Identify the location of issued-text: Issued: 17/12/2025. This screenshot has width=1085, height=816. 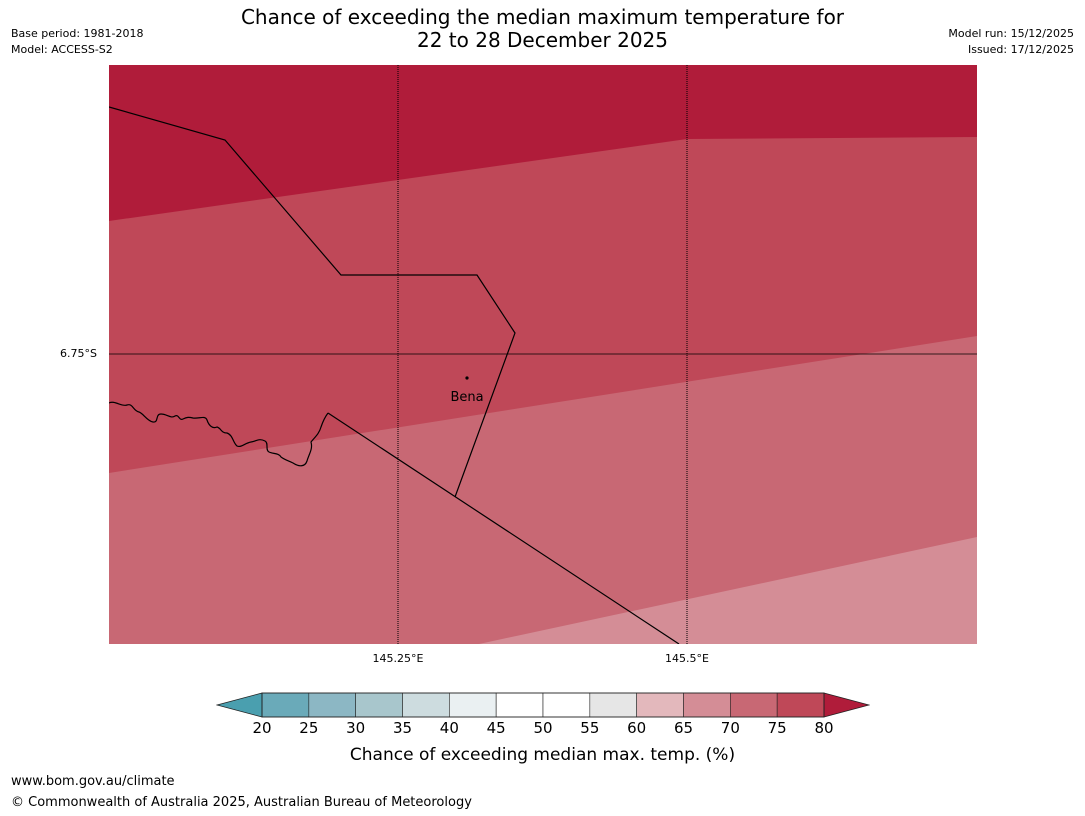
(1020, 49).